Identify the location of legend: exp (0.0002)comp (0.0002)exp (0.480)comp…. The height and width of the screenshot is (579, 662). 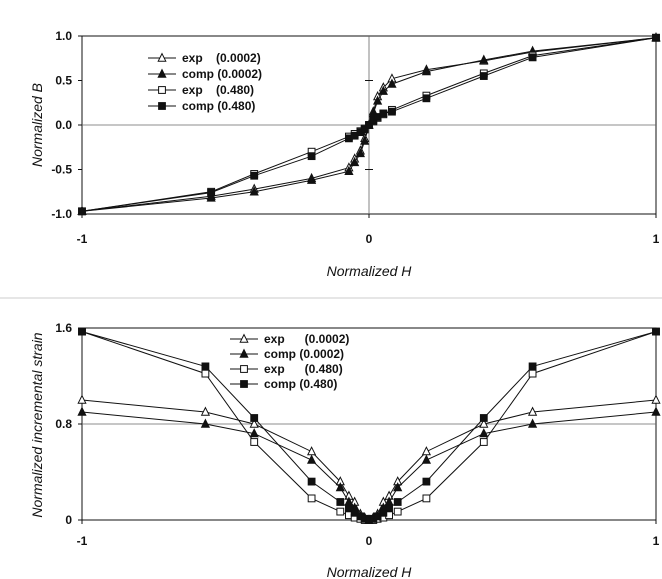
(289, 361).